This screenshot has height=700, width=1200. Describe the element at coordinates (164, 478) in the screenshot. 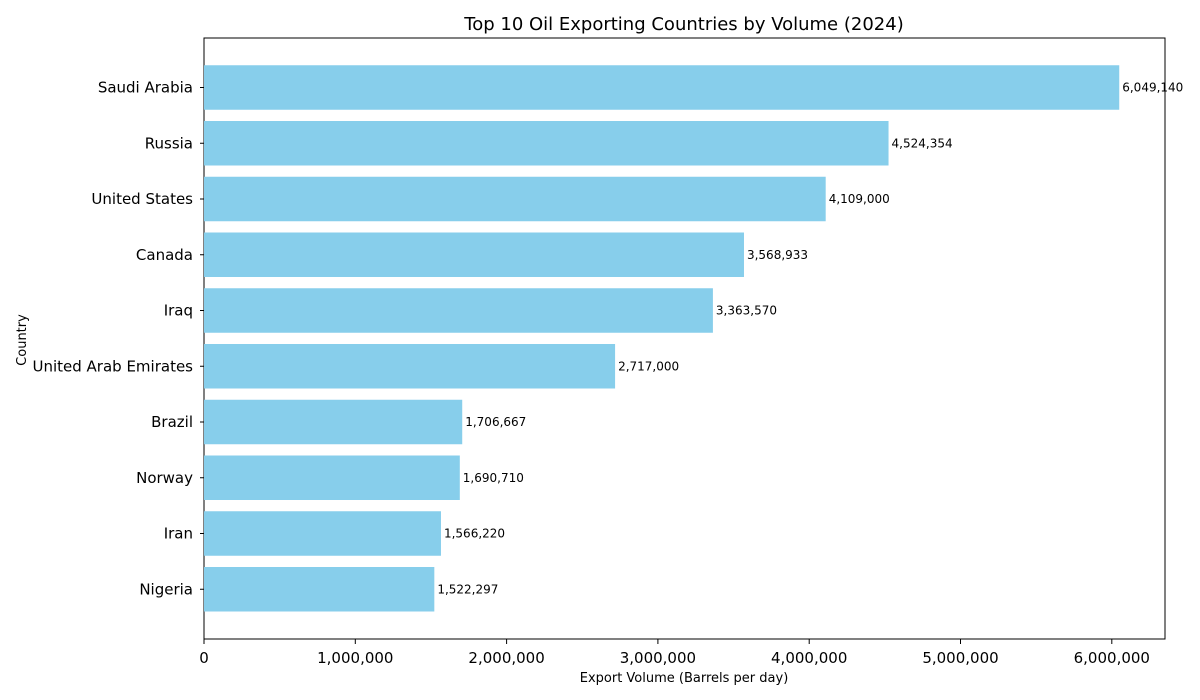

I see `category-label: Norway` at that location.